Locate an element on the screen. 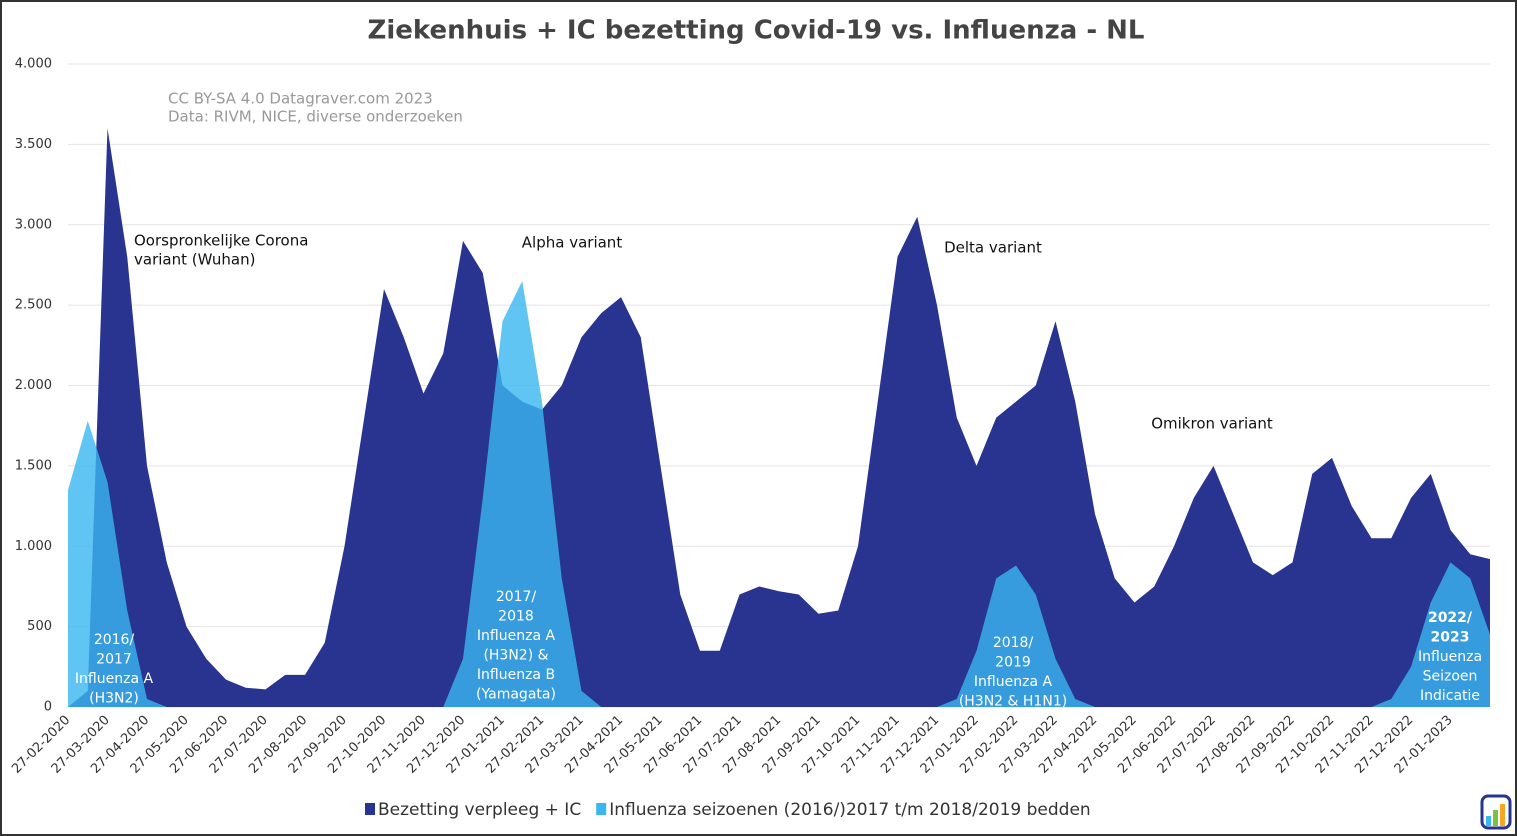 The image size is (1517, 836). y-tick-label: 3.500 is located at coordinates (33, 144).